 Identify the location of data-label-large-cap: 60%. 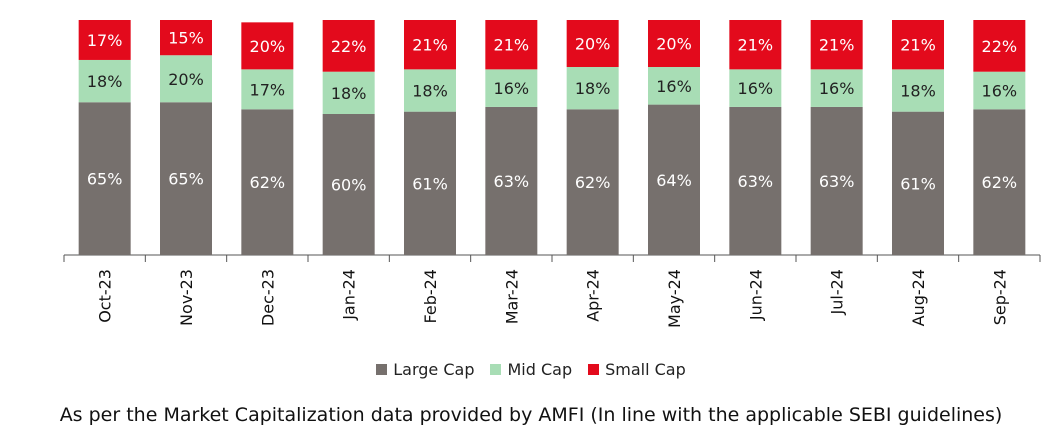
(349, 185).